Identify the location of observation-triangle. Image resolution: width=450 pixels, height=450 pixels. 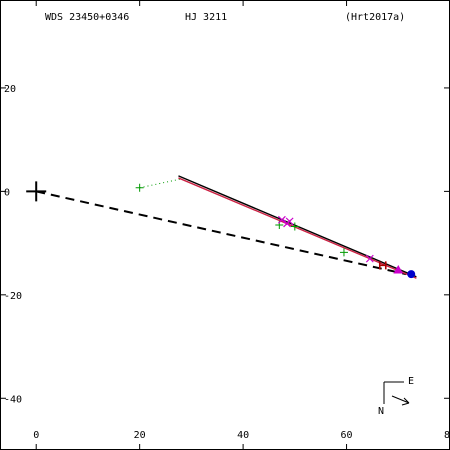
(398, 269).